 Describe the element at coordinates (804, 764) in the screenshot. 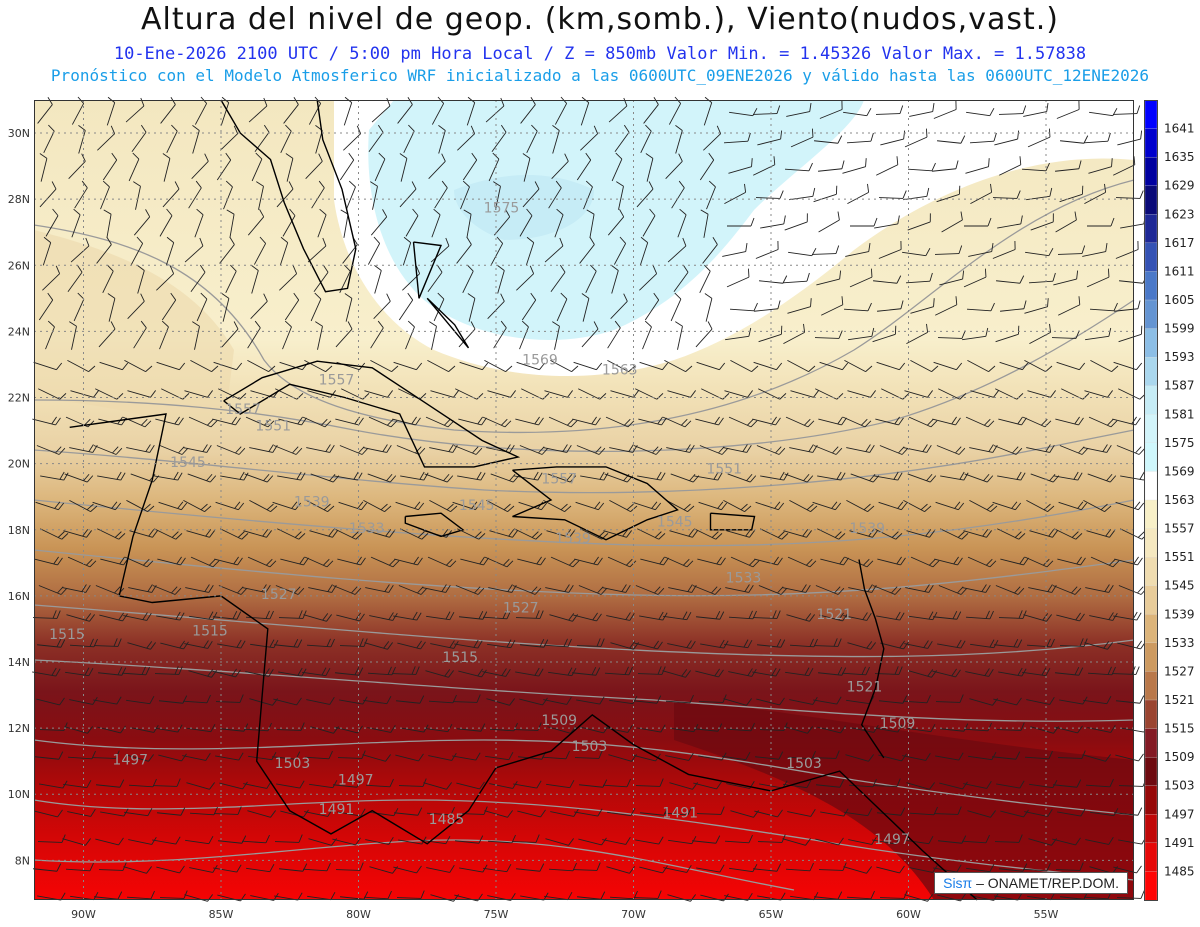

I see `contour-label: 1503` at that location.